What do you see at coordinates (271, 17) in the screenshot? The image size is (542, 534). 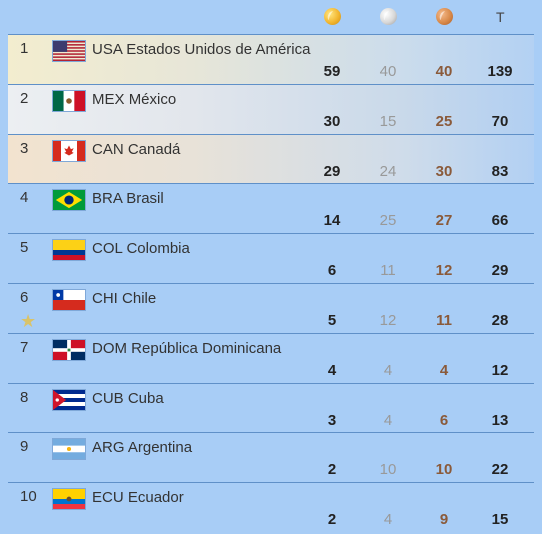 I see `medal-table-header: T` at bounding box center [271, 17].